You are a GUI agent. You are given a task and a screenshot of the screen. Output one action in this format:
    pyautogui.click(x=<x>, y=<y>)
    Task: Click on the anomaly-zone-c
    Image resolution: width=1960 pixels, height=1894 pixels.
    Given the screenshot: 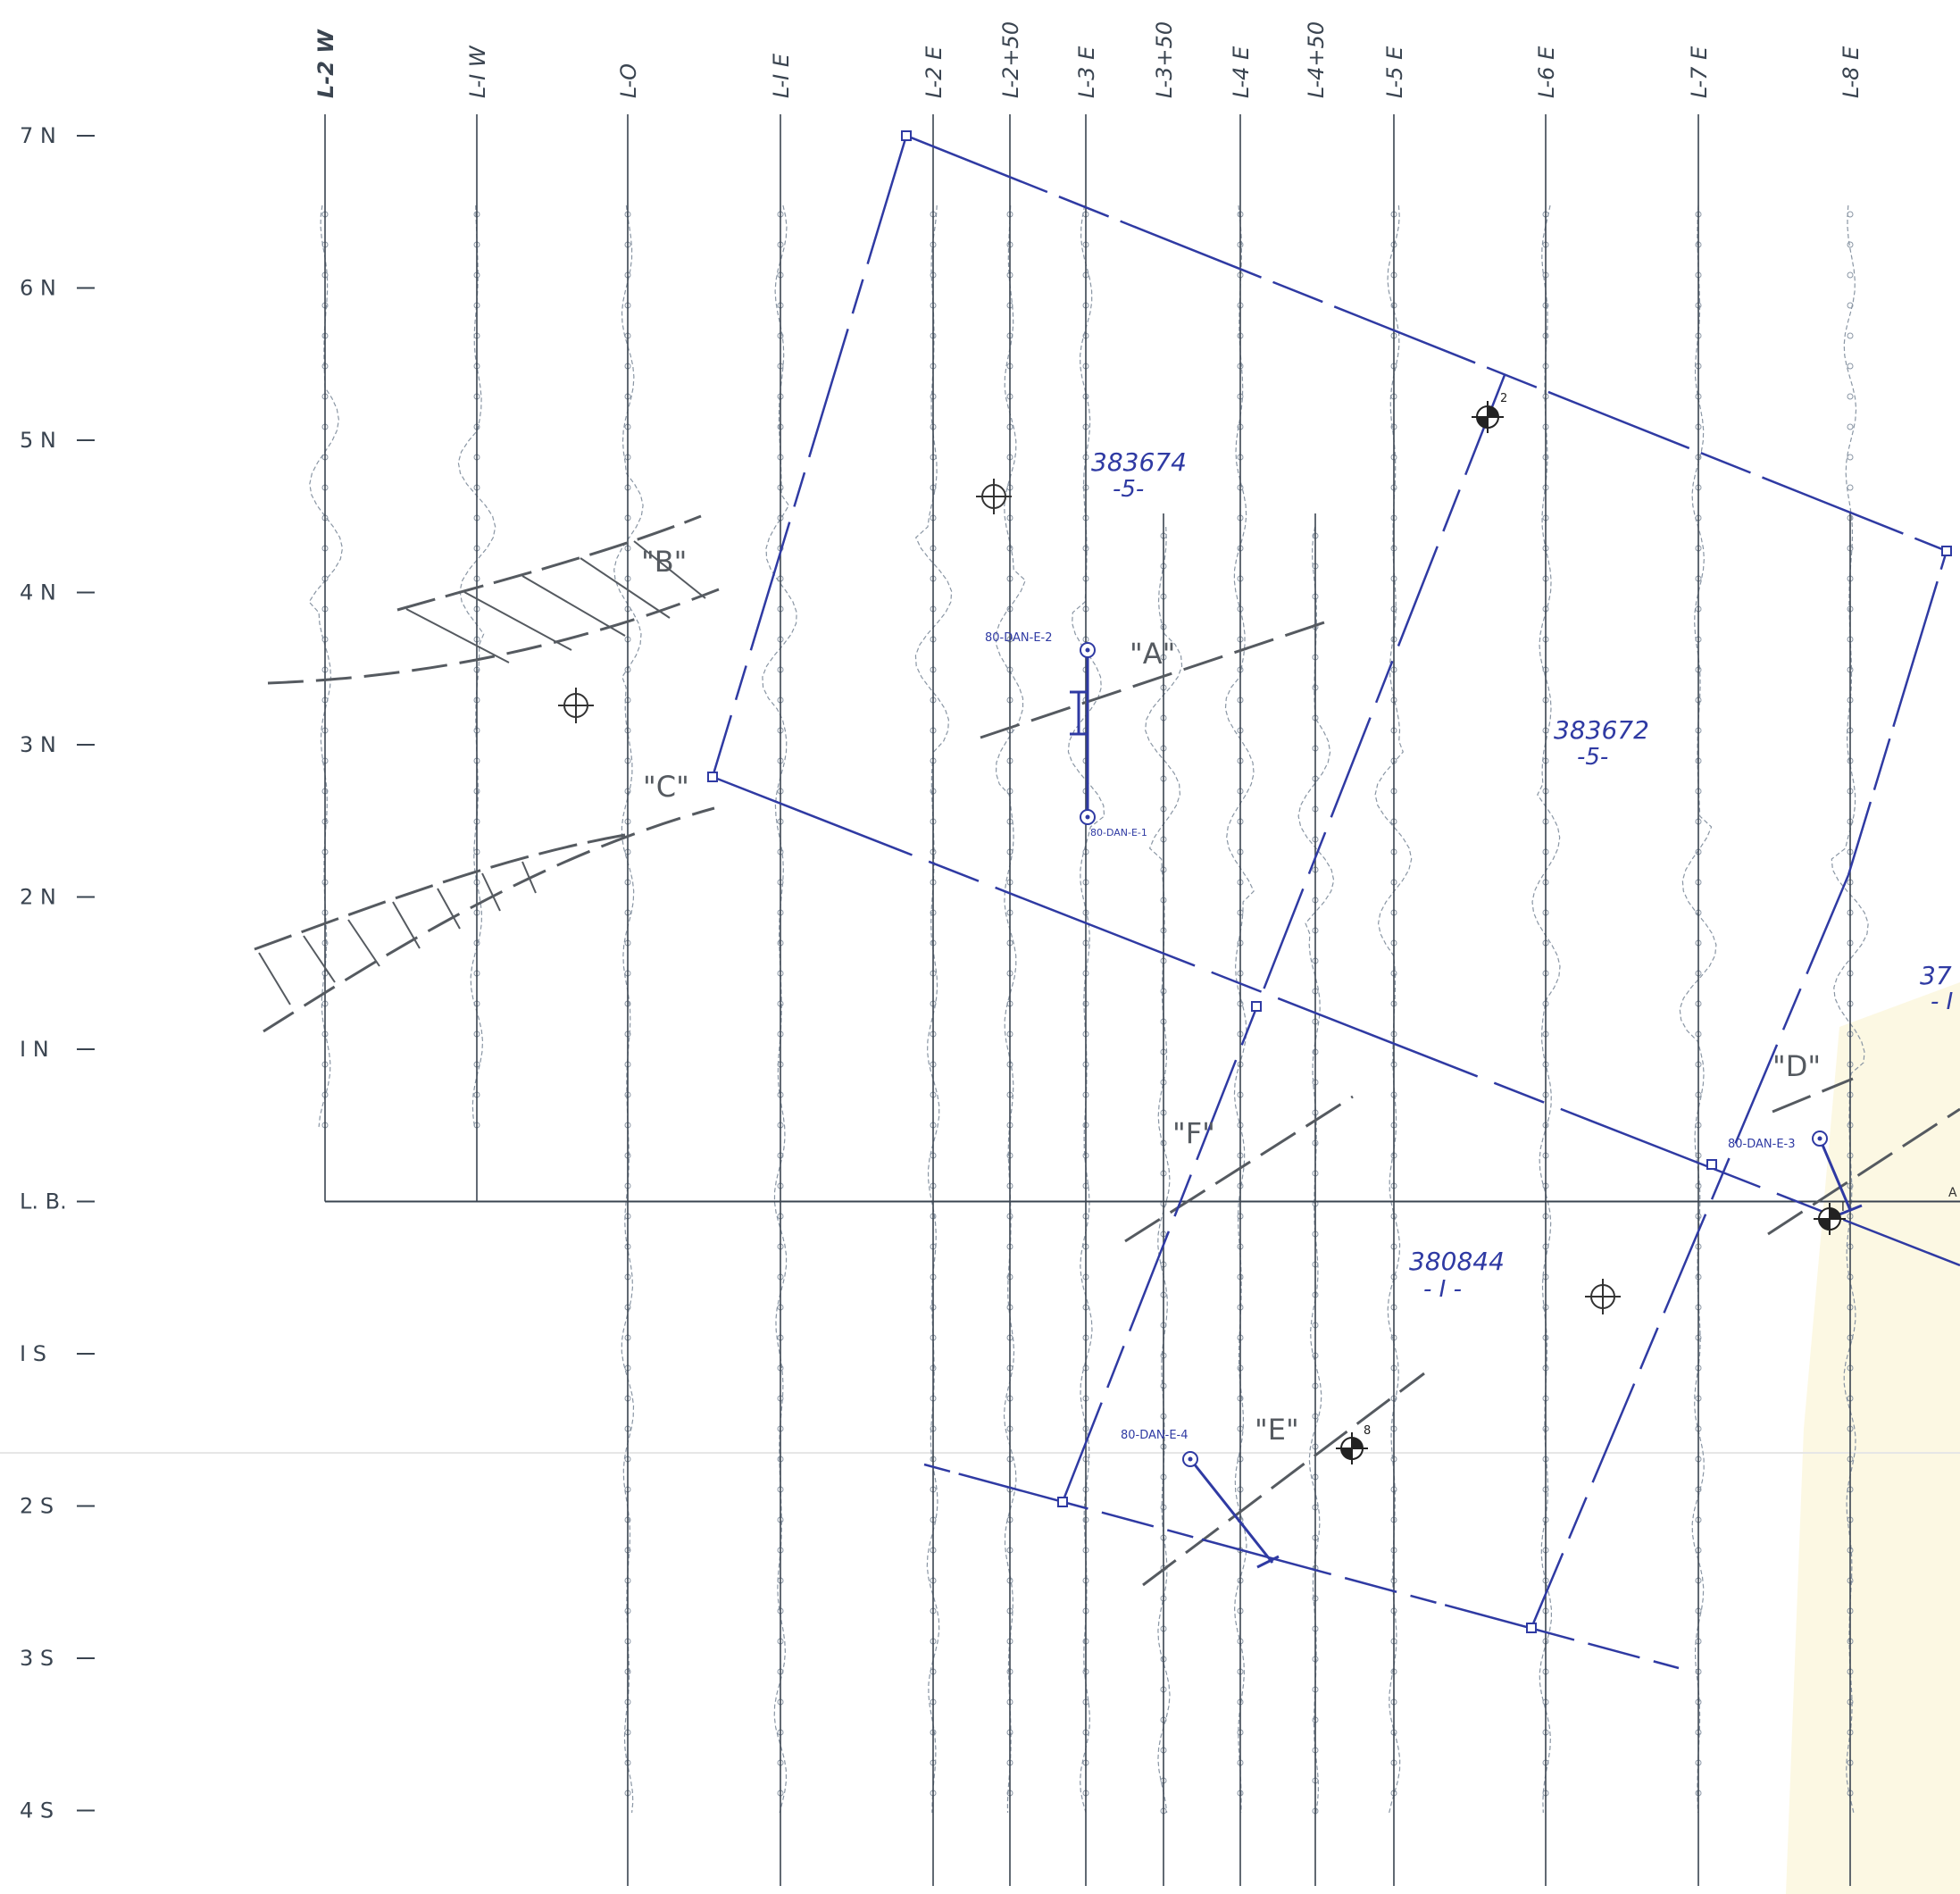 What is the action you would take?
    pyautogui.click(x=485, y=920)
    